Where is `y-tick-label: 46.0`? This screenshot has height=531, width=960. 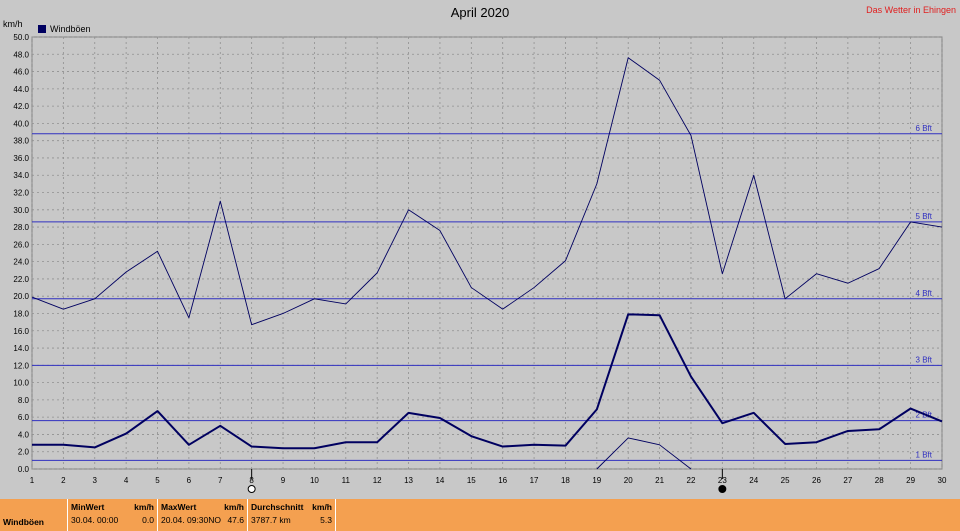 y-tick-label: 46.0 is located at coordinates (21, 72).